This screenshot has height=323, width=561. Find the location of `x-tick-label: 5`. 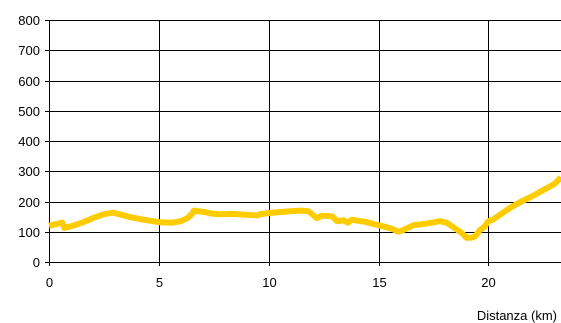

x-tick-label: 5 is located at coordinates (159, 282).